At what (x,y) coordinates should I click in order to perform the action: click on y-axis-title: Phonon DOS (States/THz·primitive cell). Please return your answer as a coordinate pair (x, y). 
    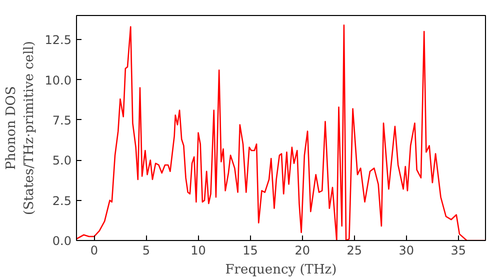
    Looking at the image, I should click on (20, 127).